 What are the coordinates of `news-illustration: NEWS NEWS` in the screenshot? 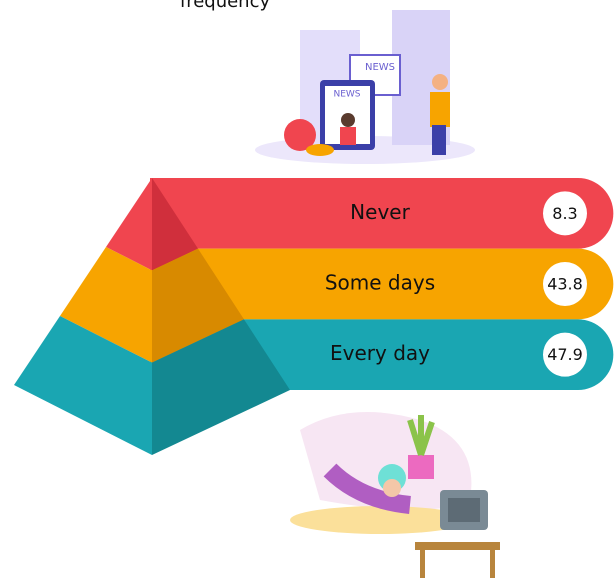 It's located at (365, 87).